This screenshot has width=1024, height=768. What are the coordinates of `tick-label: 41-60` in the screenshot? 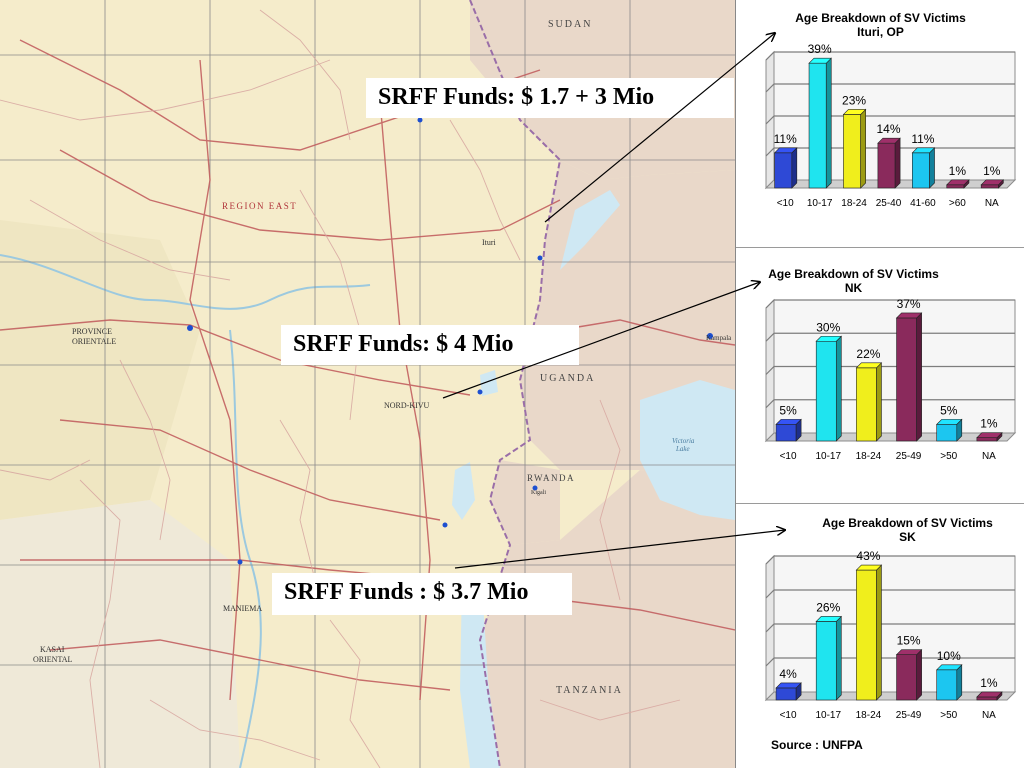 It's located at (923, 203).